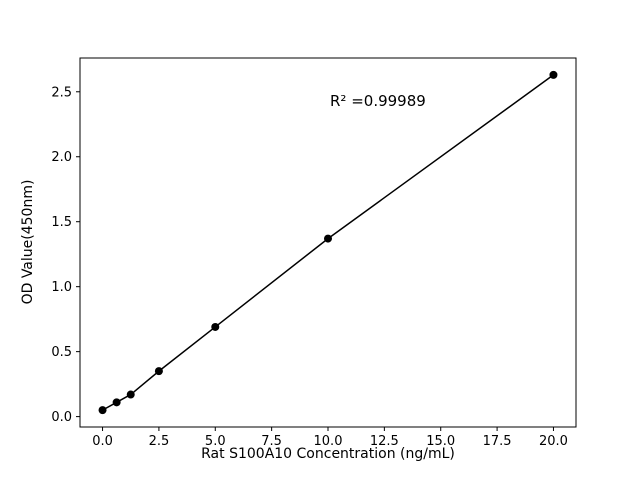  What do you see at coordinates (215, 441) in the screenshot?
I see `x-tick-label: 5.0` at bounding box center [215, 441].